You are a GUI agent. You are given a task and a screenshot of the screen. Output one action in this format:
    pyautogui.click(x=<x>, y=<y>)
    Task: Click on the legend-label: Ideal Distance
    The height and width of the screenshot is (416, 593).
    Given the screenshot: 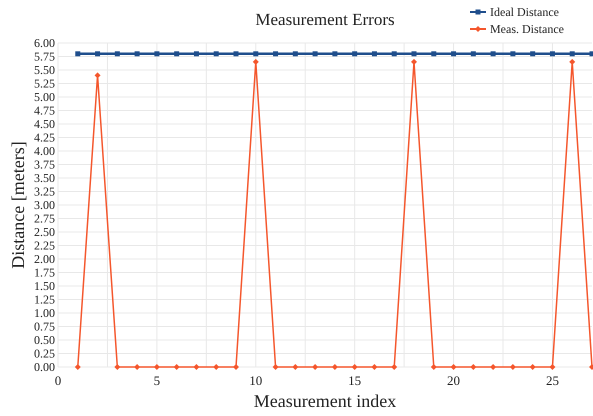 What is the action you would take?
    pyautogui.click(x=524, y=12)
    